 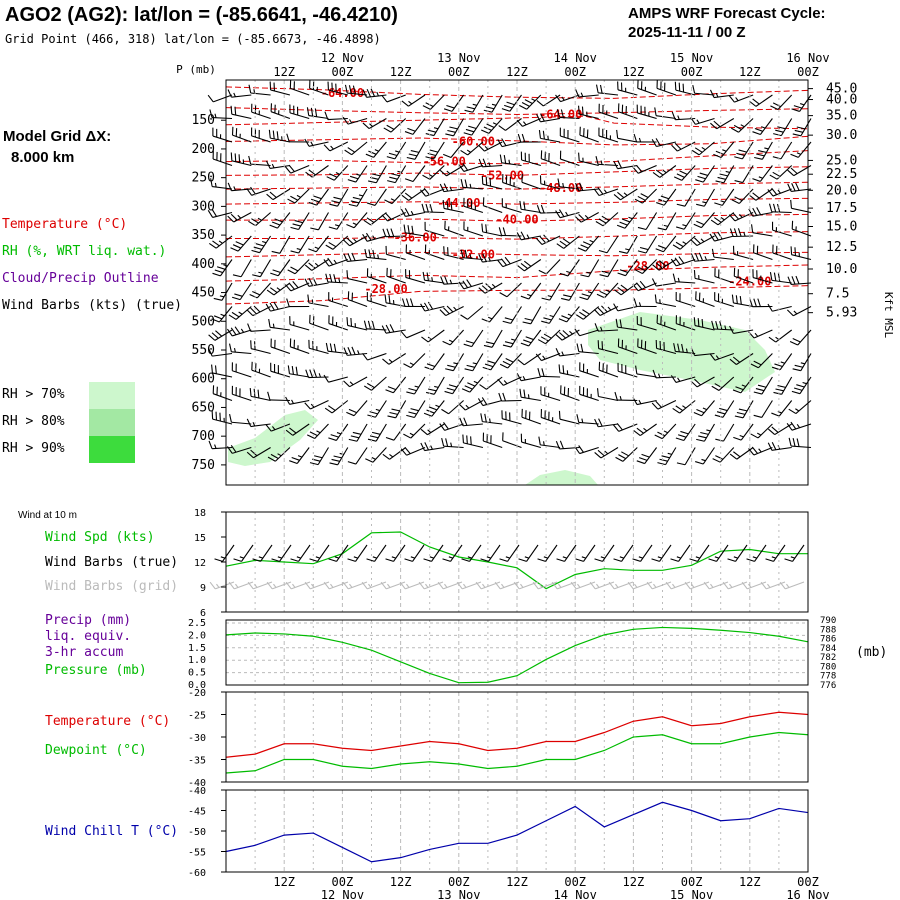 What do you see at coordinates (871, 652) in the screenshot?
I see `pressure-unit-label: (mb)` at bounding box center [871, 652].